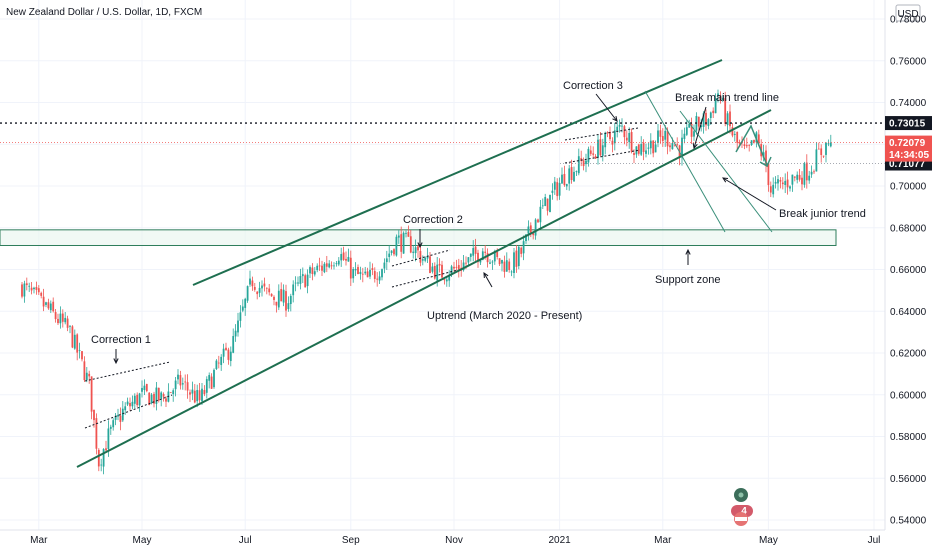 This screenshot has height=550, width=932. I want to click on time-tick-label: Jul, so click(245, 540).